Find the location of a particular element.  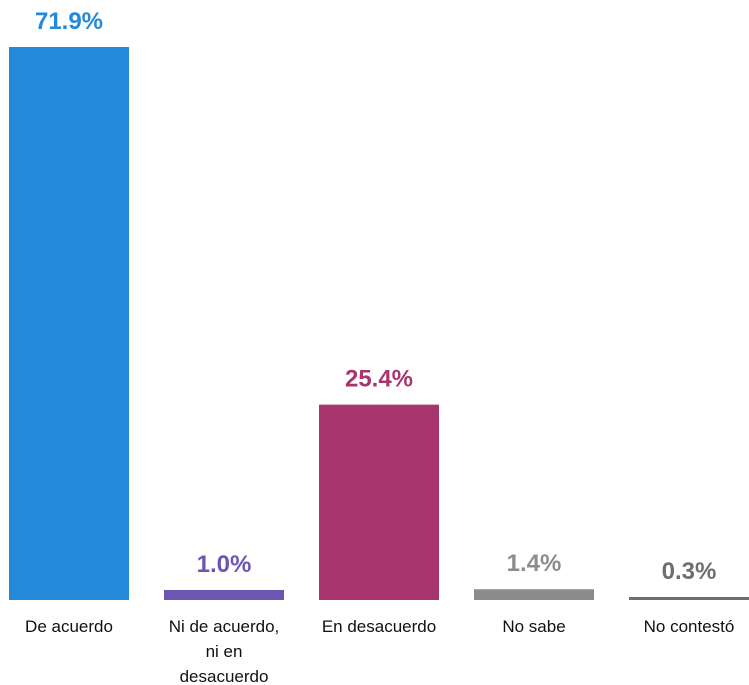

value-label-4: 0.3% is located at coordinates (689, 571).